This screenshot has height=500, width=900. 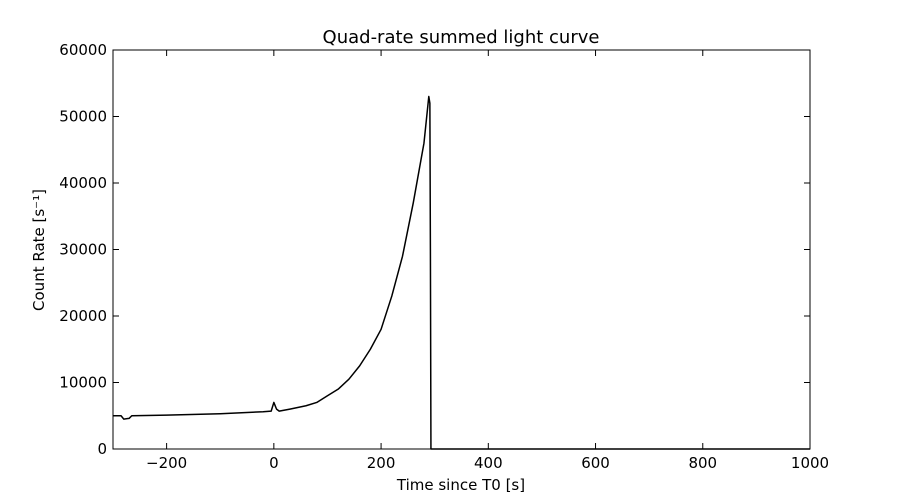 What do you see at coordinates (83, 250) in the screenshot?
I see `y-tick-label: 30000` at bounding box center [83, 250].